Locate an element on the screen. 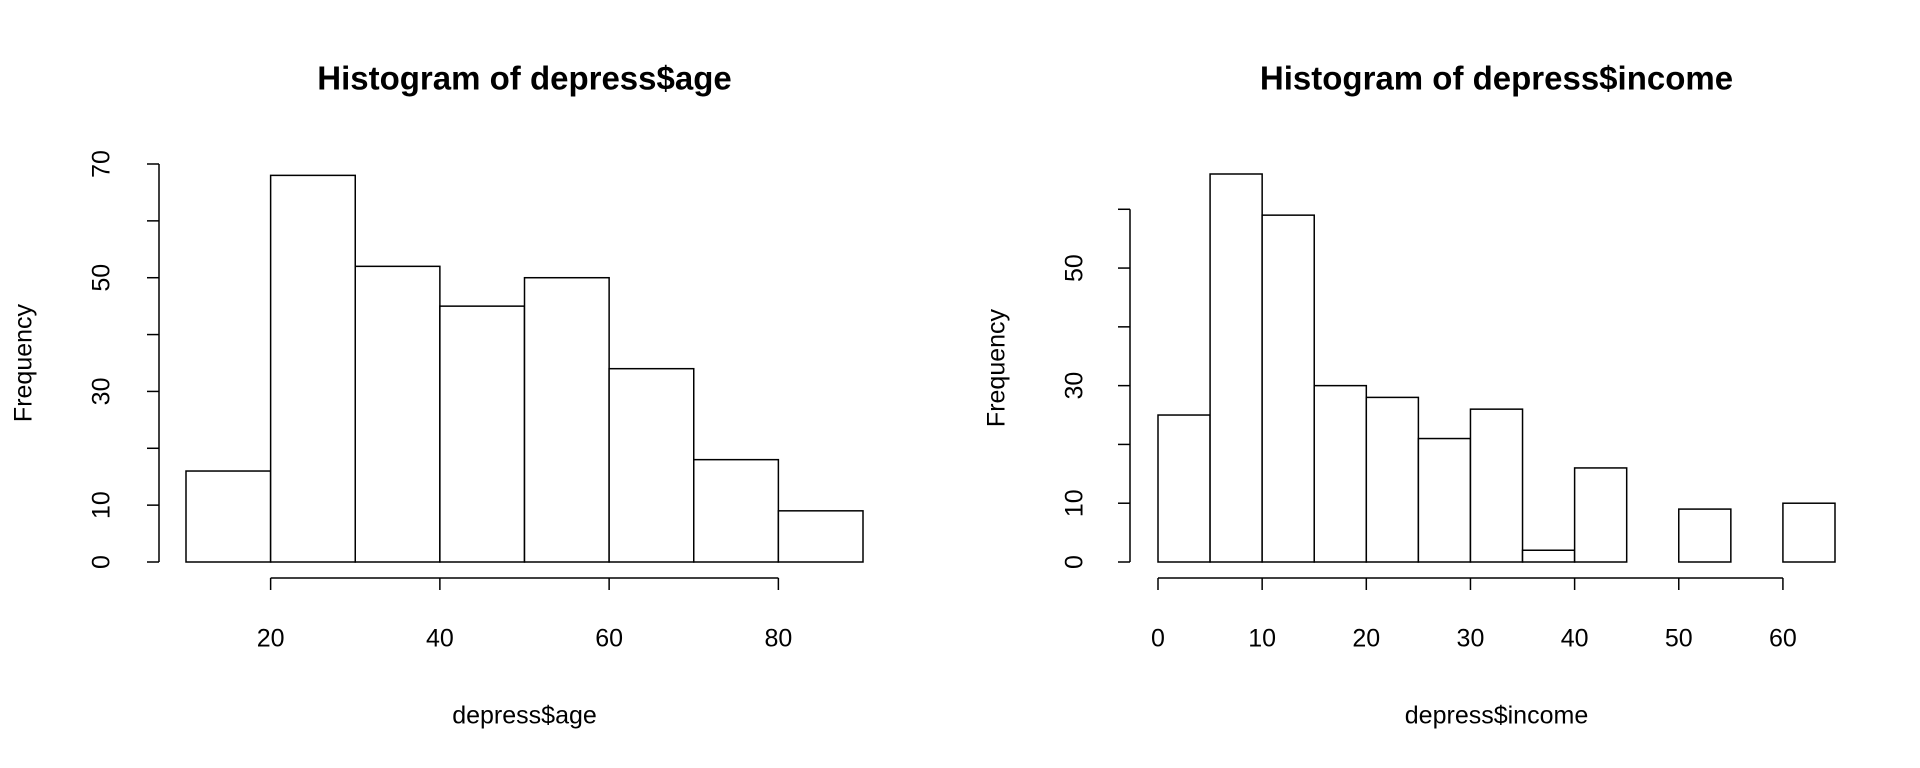  x-axis-label: depress$income is located at coordinates (1496, 716).